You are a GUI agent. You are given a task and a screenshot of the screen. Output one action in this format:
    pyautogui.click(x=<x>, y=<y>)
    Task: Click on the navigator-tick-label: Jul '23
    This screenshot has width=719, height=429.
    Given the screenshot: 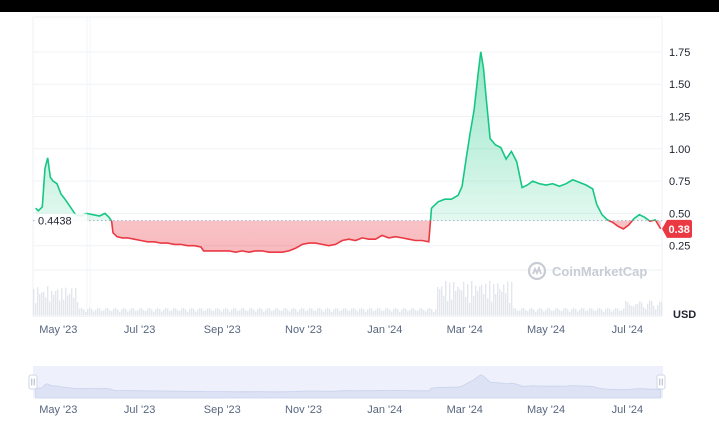 What is the action you would take?
    pyautogui.click(x=139, y=410)
    